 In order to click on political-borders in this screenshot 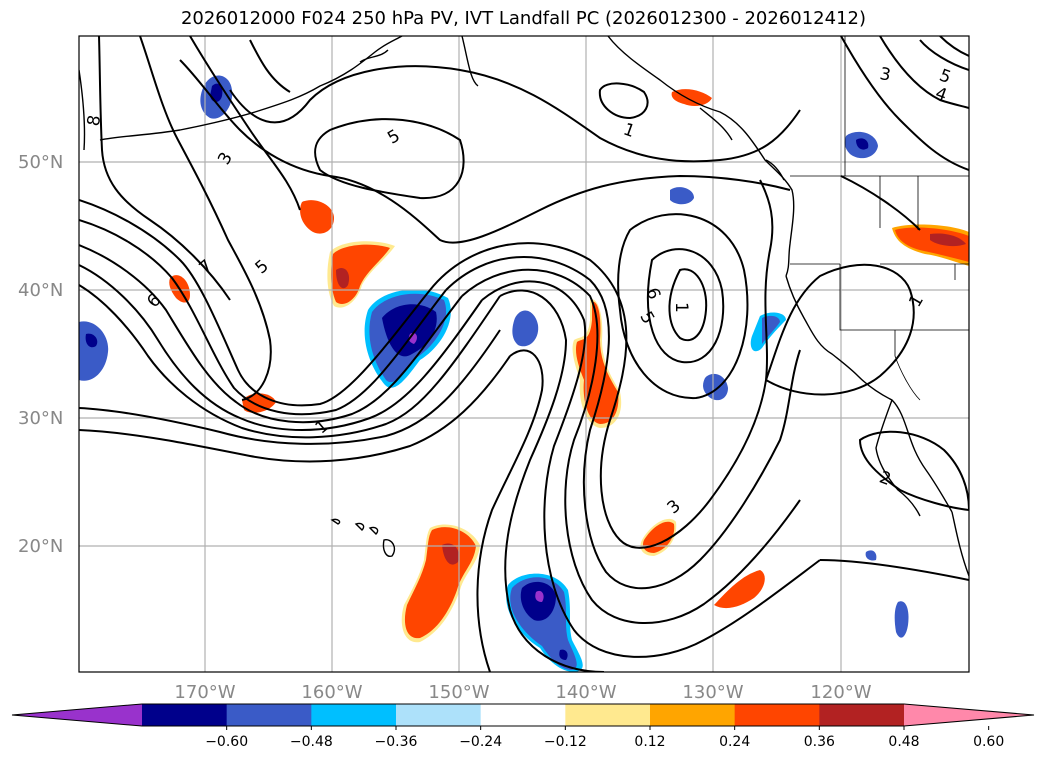, I will do `click(879, 218)`.